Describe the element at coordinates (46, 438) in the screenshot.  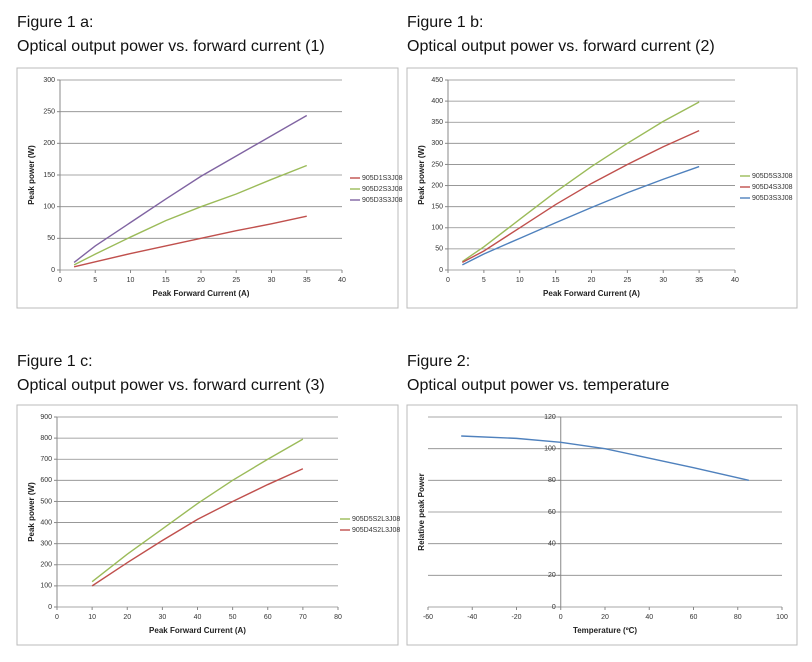
I see `y-tick-label: 800` at that location.